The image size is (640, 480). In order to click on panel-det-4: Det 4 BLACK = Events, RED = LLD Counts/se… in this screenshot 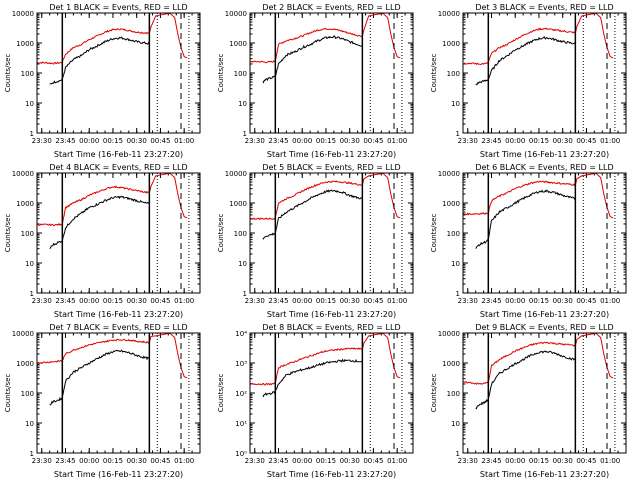, I will do `click(102, 241)`.